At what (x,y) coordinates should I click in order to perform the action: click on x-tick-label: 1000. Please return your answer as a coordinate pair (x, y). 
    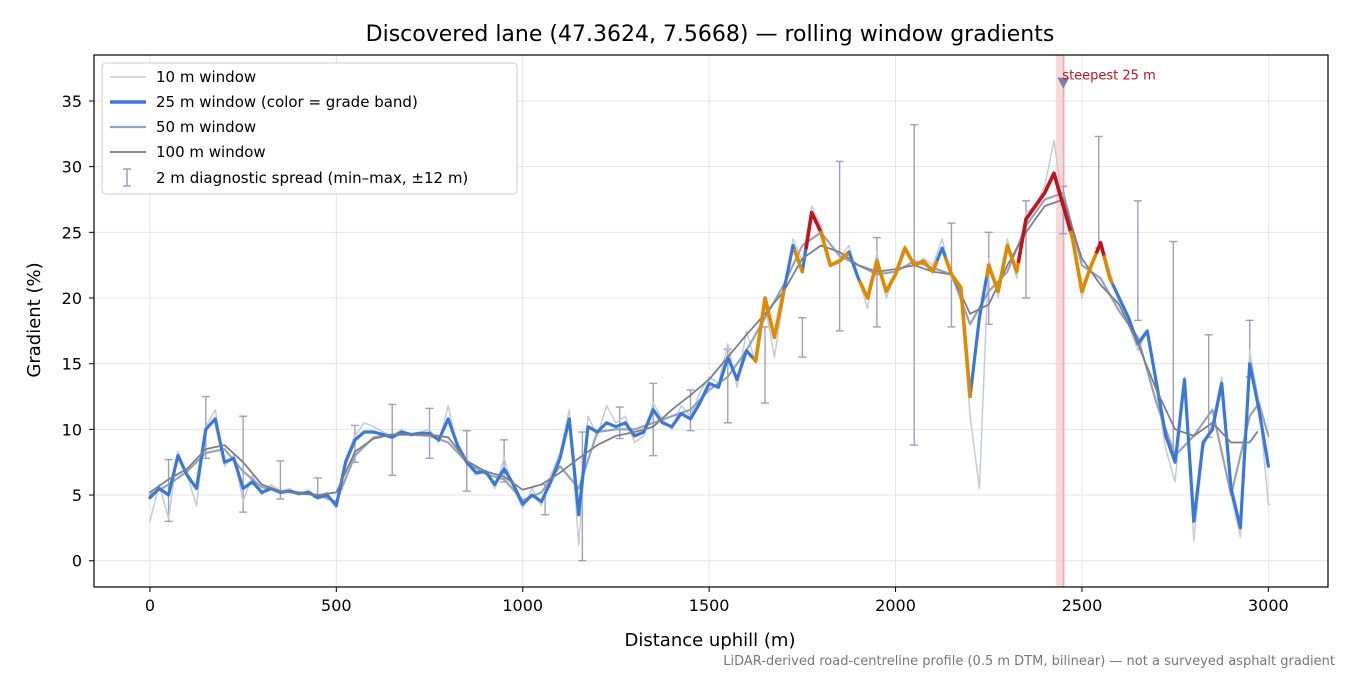
    Looking at the image, I should click on (522, 605).